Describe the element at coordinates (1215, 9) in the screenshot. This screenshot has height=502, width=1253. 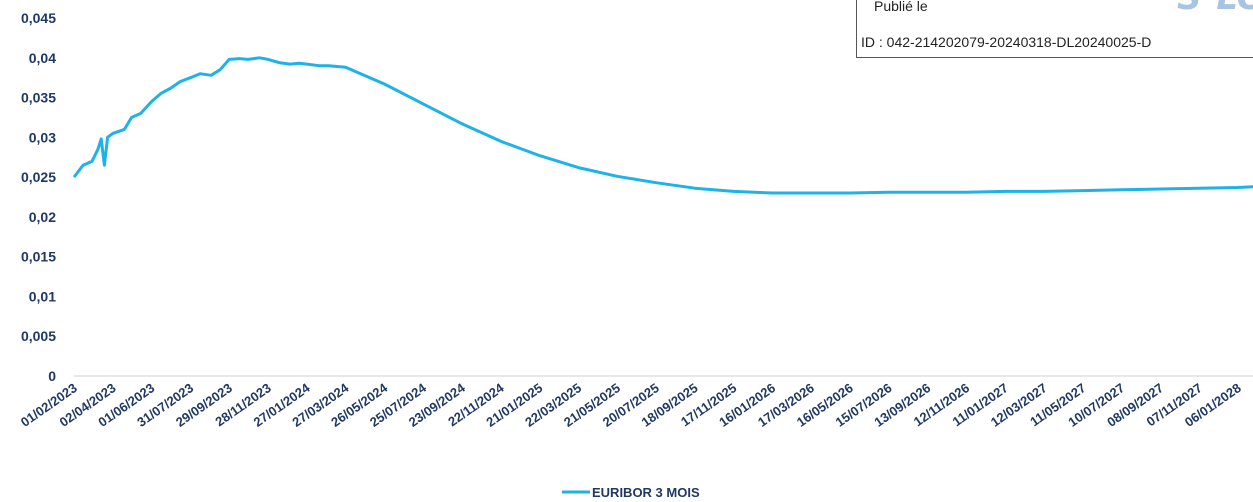
I see `s2lo-seal: S²LO` at that location.